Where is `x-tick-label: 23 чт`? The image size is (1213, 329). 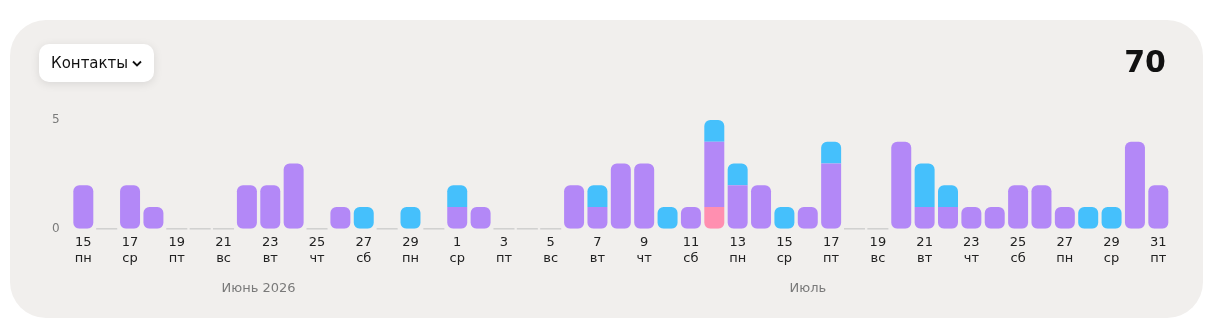 x-tick-label: 23 чт is located at coordinates (971, 249).